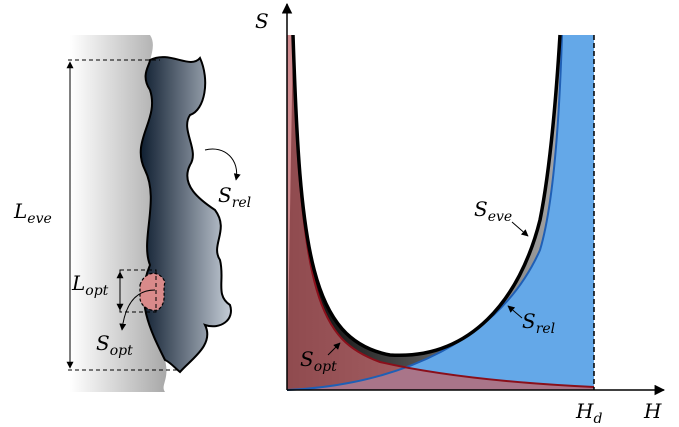 The height and width of the screenshot is (427, 679). I want to click on h-d-label: Hd, so click(588, 413).